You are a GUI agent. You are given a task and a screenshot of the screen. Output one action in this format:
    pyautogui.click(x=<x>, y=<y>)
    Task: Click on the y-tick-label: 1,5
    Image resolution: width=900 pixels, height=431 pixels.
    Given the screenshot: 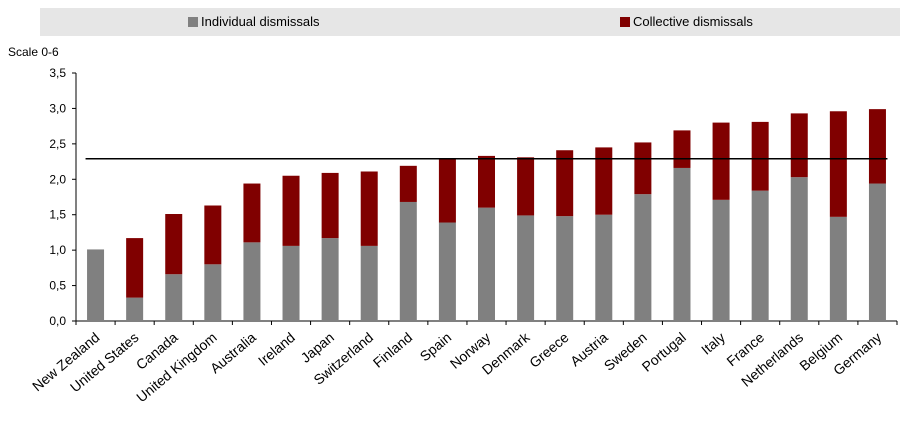 What is the action you would take?
    pyautogui.click(x=57, y=215)
    